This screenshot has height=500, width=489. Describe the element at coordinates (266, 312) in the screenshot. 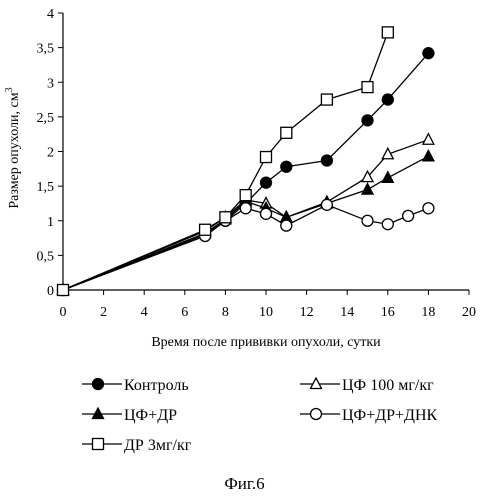

I see `x-tick-label: 10` at that location.